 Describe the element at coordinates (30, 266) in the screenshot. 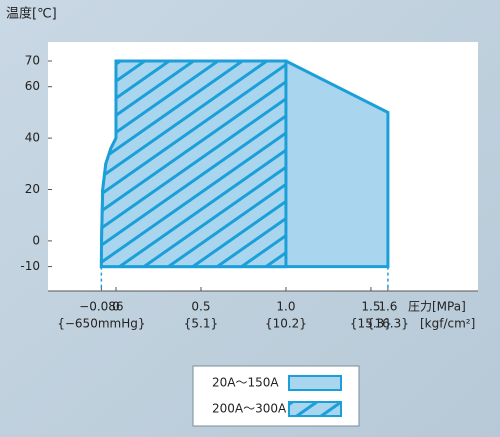

I see `y-tick-label: -10` at that location.